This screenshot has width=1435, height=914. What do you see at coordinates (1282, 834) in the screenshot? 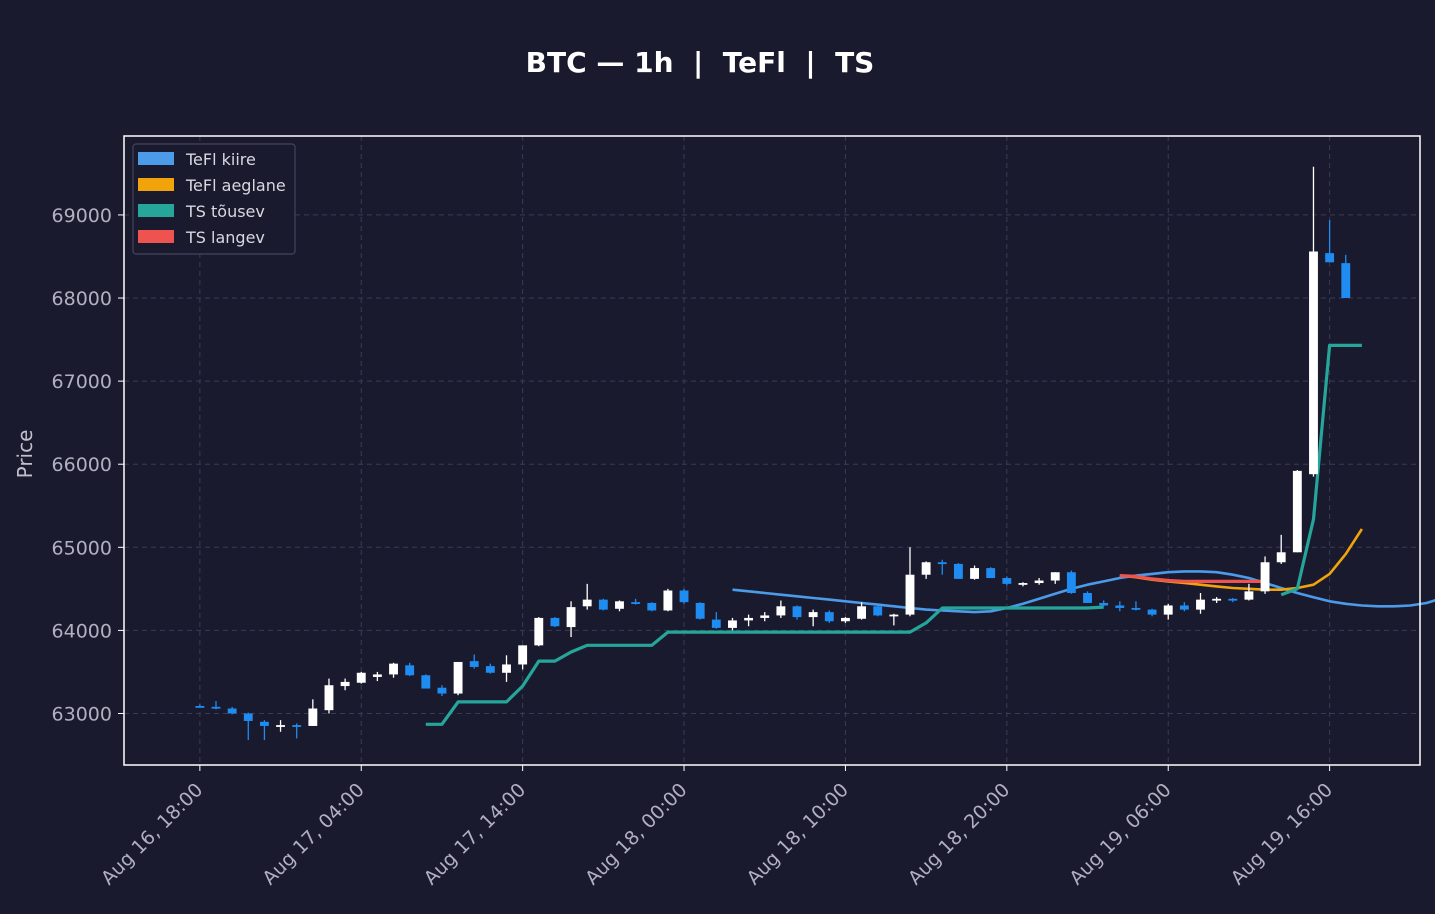
I see `x-tick-label: Aug 19, 16:00` at bounding box center [1282, 834].